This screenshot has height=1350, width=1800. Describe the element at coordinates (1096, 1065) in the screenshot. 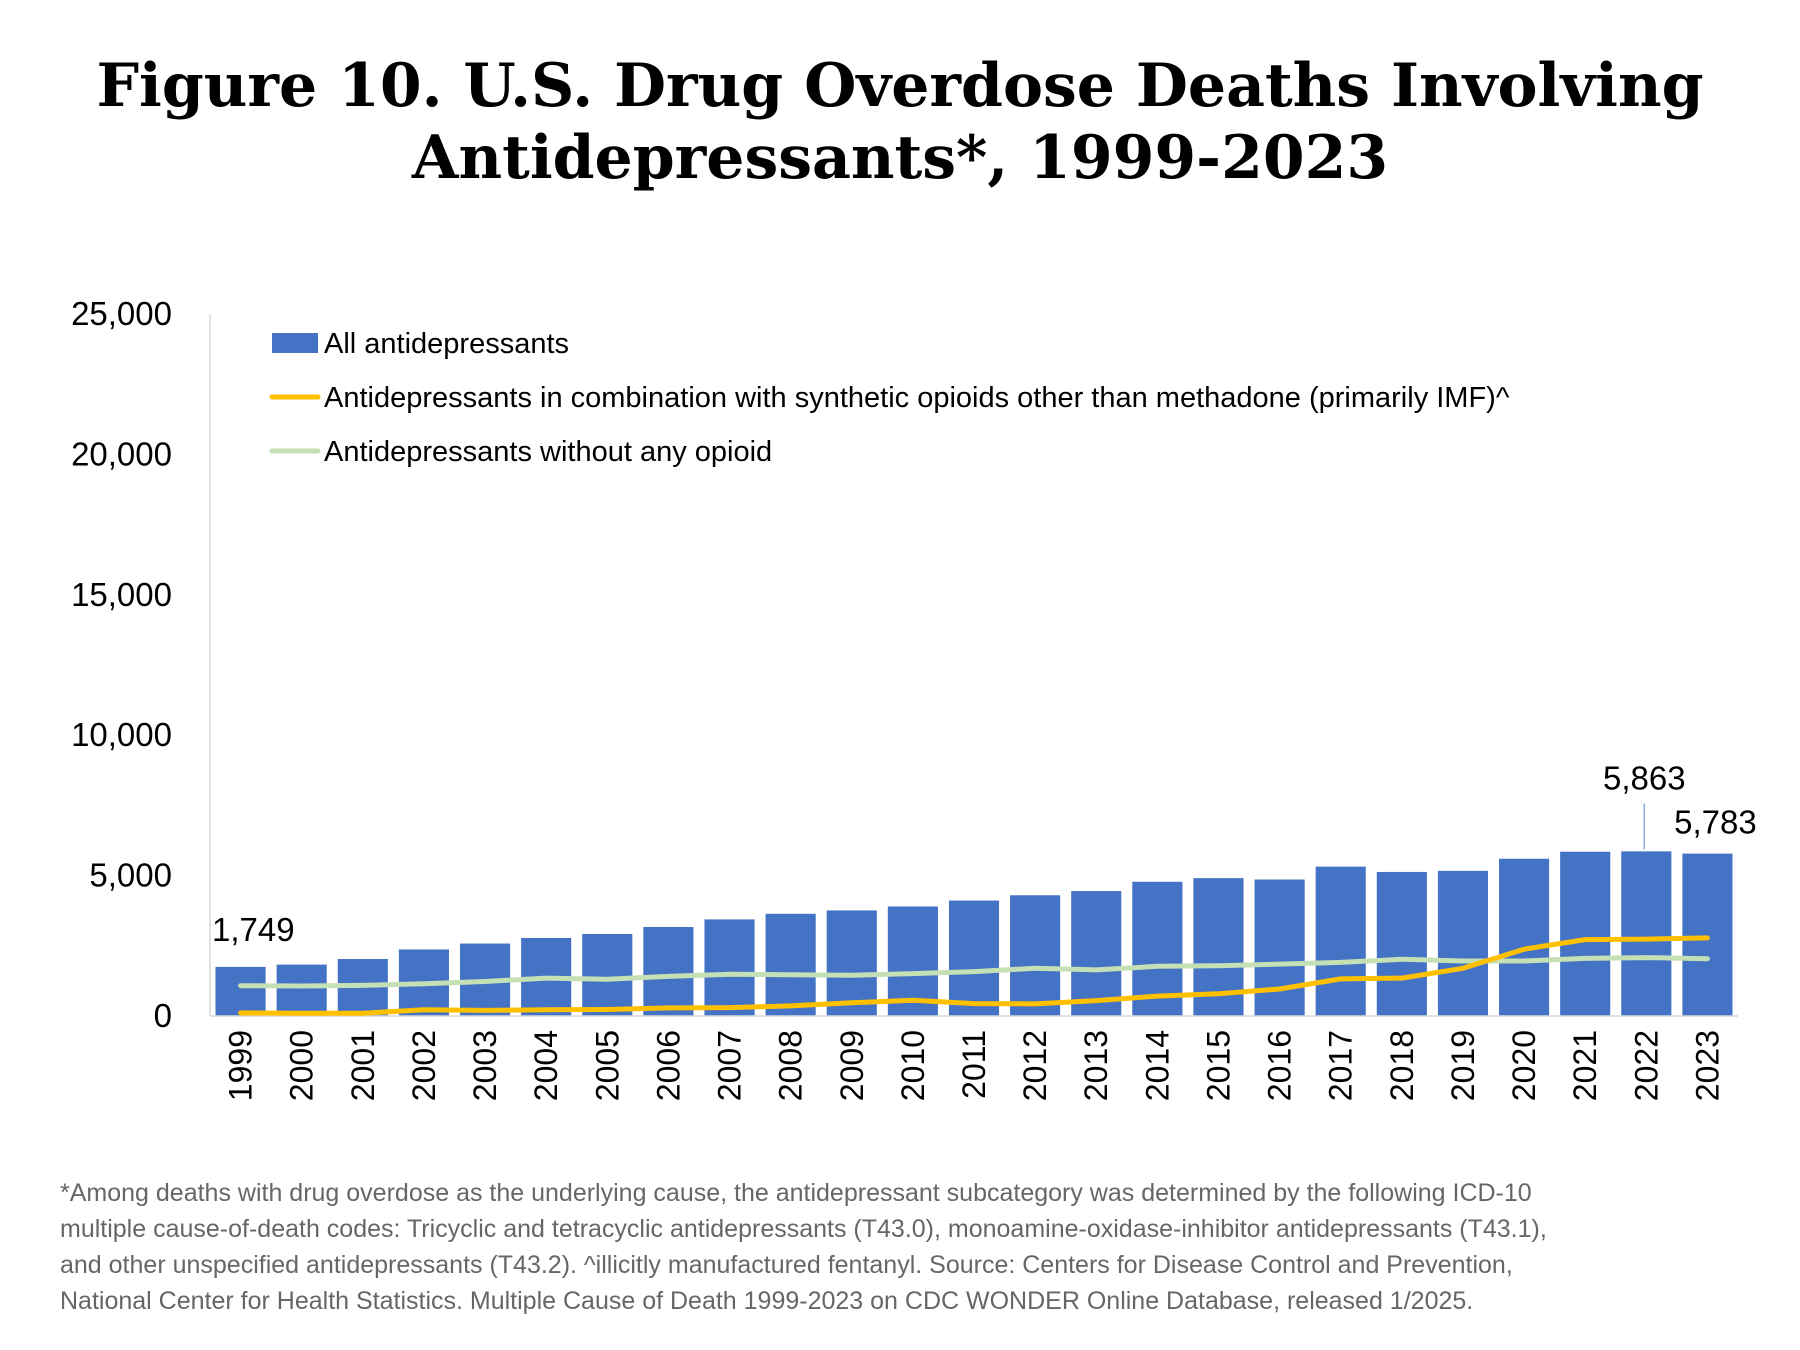

I see `x-tick-label: 2013` at that location.